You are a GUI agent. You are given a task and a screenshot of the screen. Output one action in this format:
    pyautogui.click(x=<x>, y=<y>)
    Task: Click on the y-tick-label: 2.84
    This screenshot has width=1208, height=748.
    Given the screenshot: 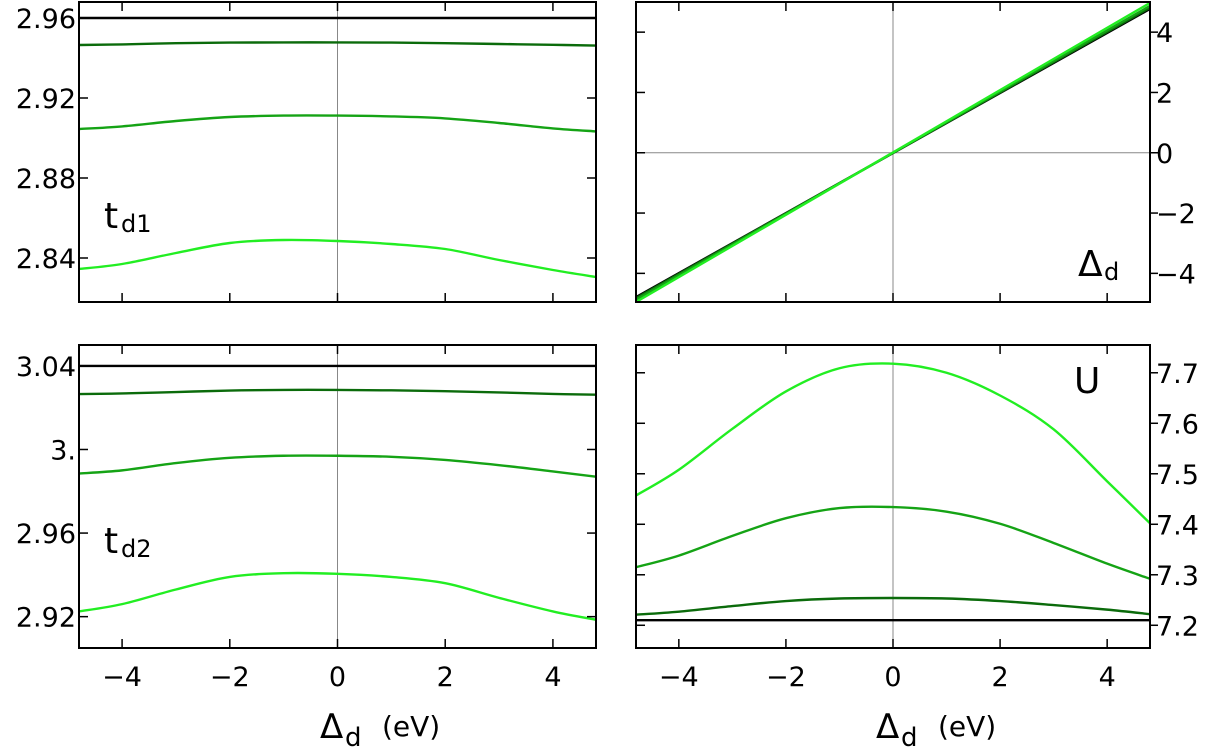 What is the action you would take?
    pyautogui.click(x=46, y=259)
    